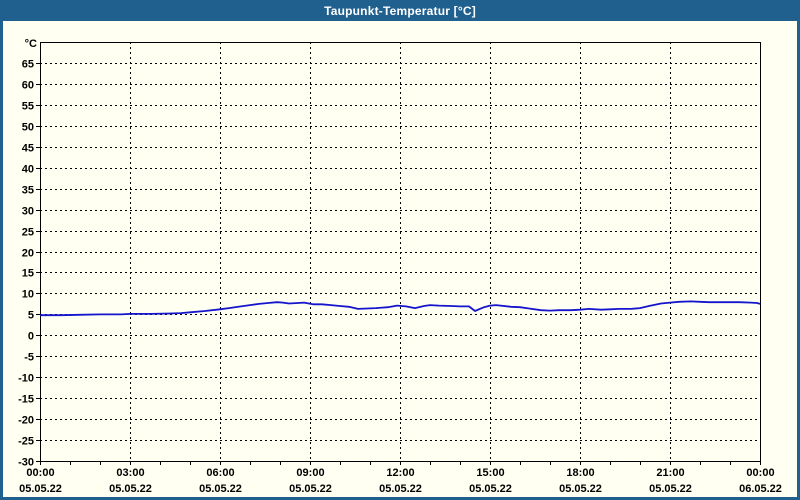 The image size is (800, 500). I want to click on window-title: Taupunkt-Temperatur [°C], so click(400, 10).